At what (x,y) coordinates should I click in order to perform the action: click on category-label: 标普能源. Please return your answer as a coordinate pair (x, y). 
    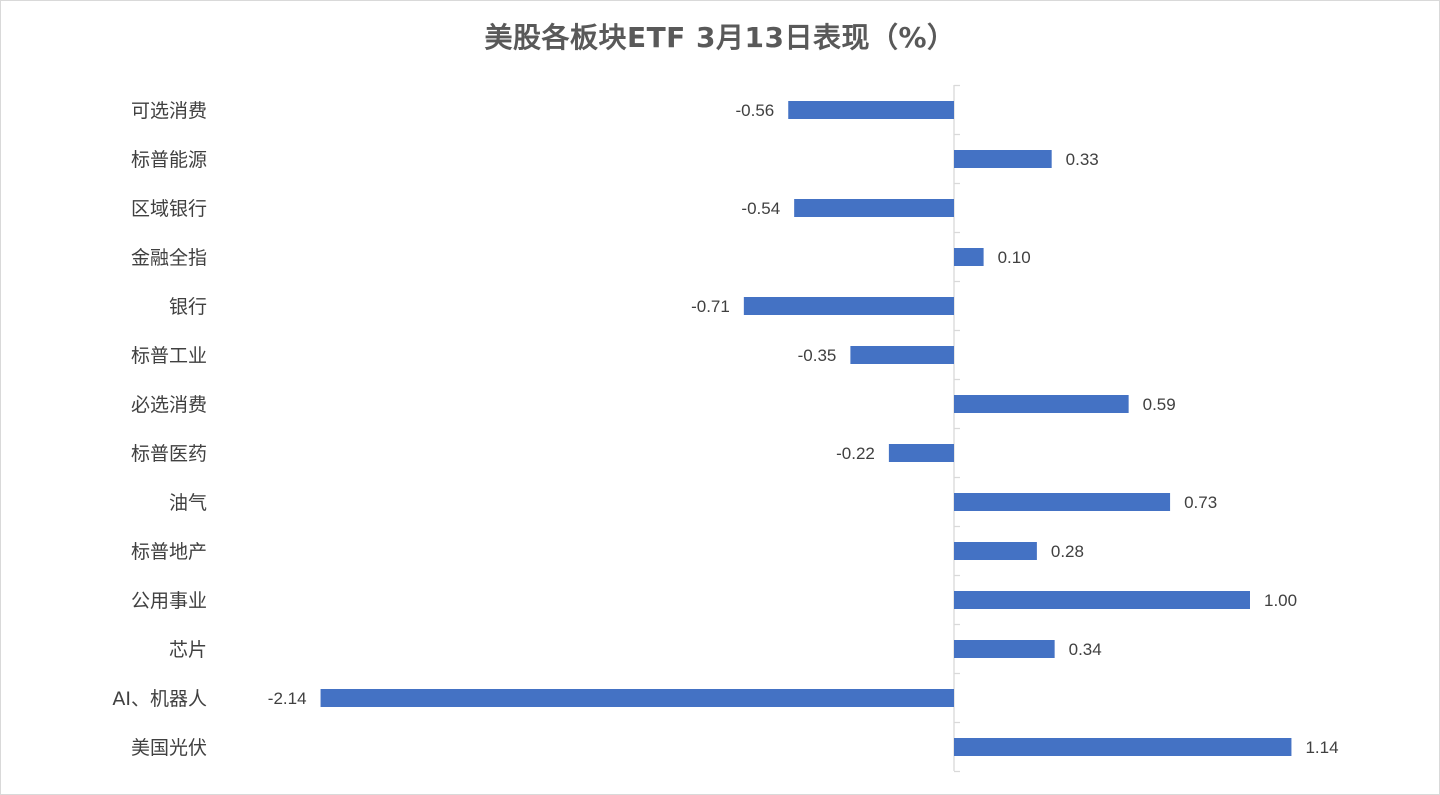
    Looking at the image, I should click on (169, 160).